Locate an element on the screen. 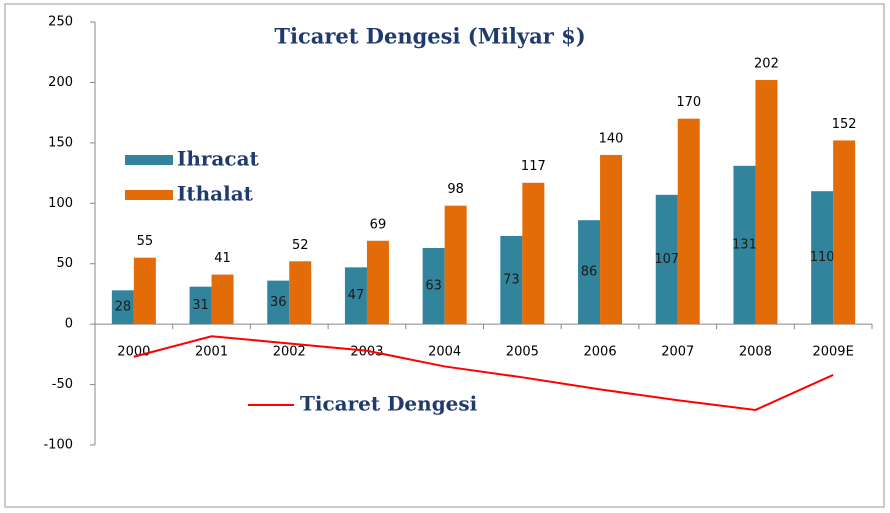 The image size is (890, 513). line is located at coordinates (483, 373).